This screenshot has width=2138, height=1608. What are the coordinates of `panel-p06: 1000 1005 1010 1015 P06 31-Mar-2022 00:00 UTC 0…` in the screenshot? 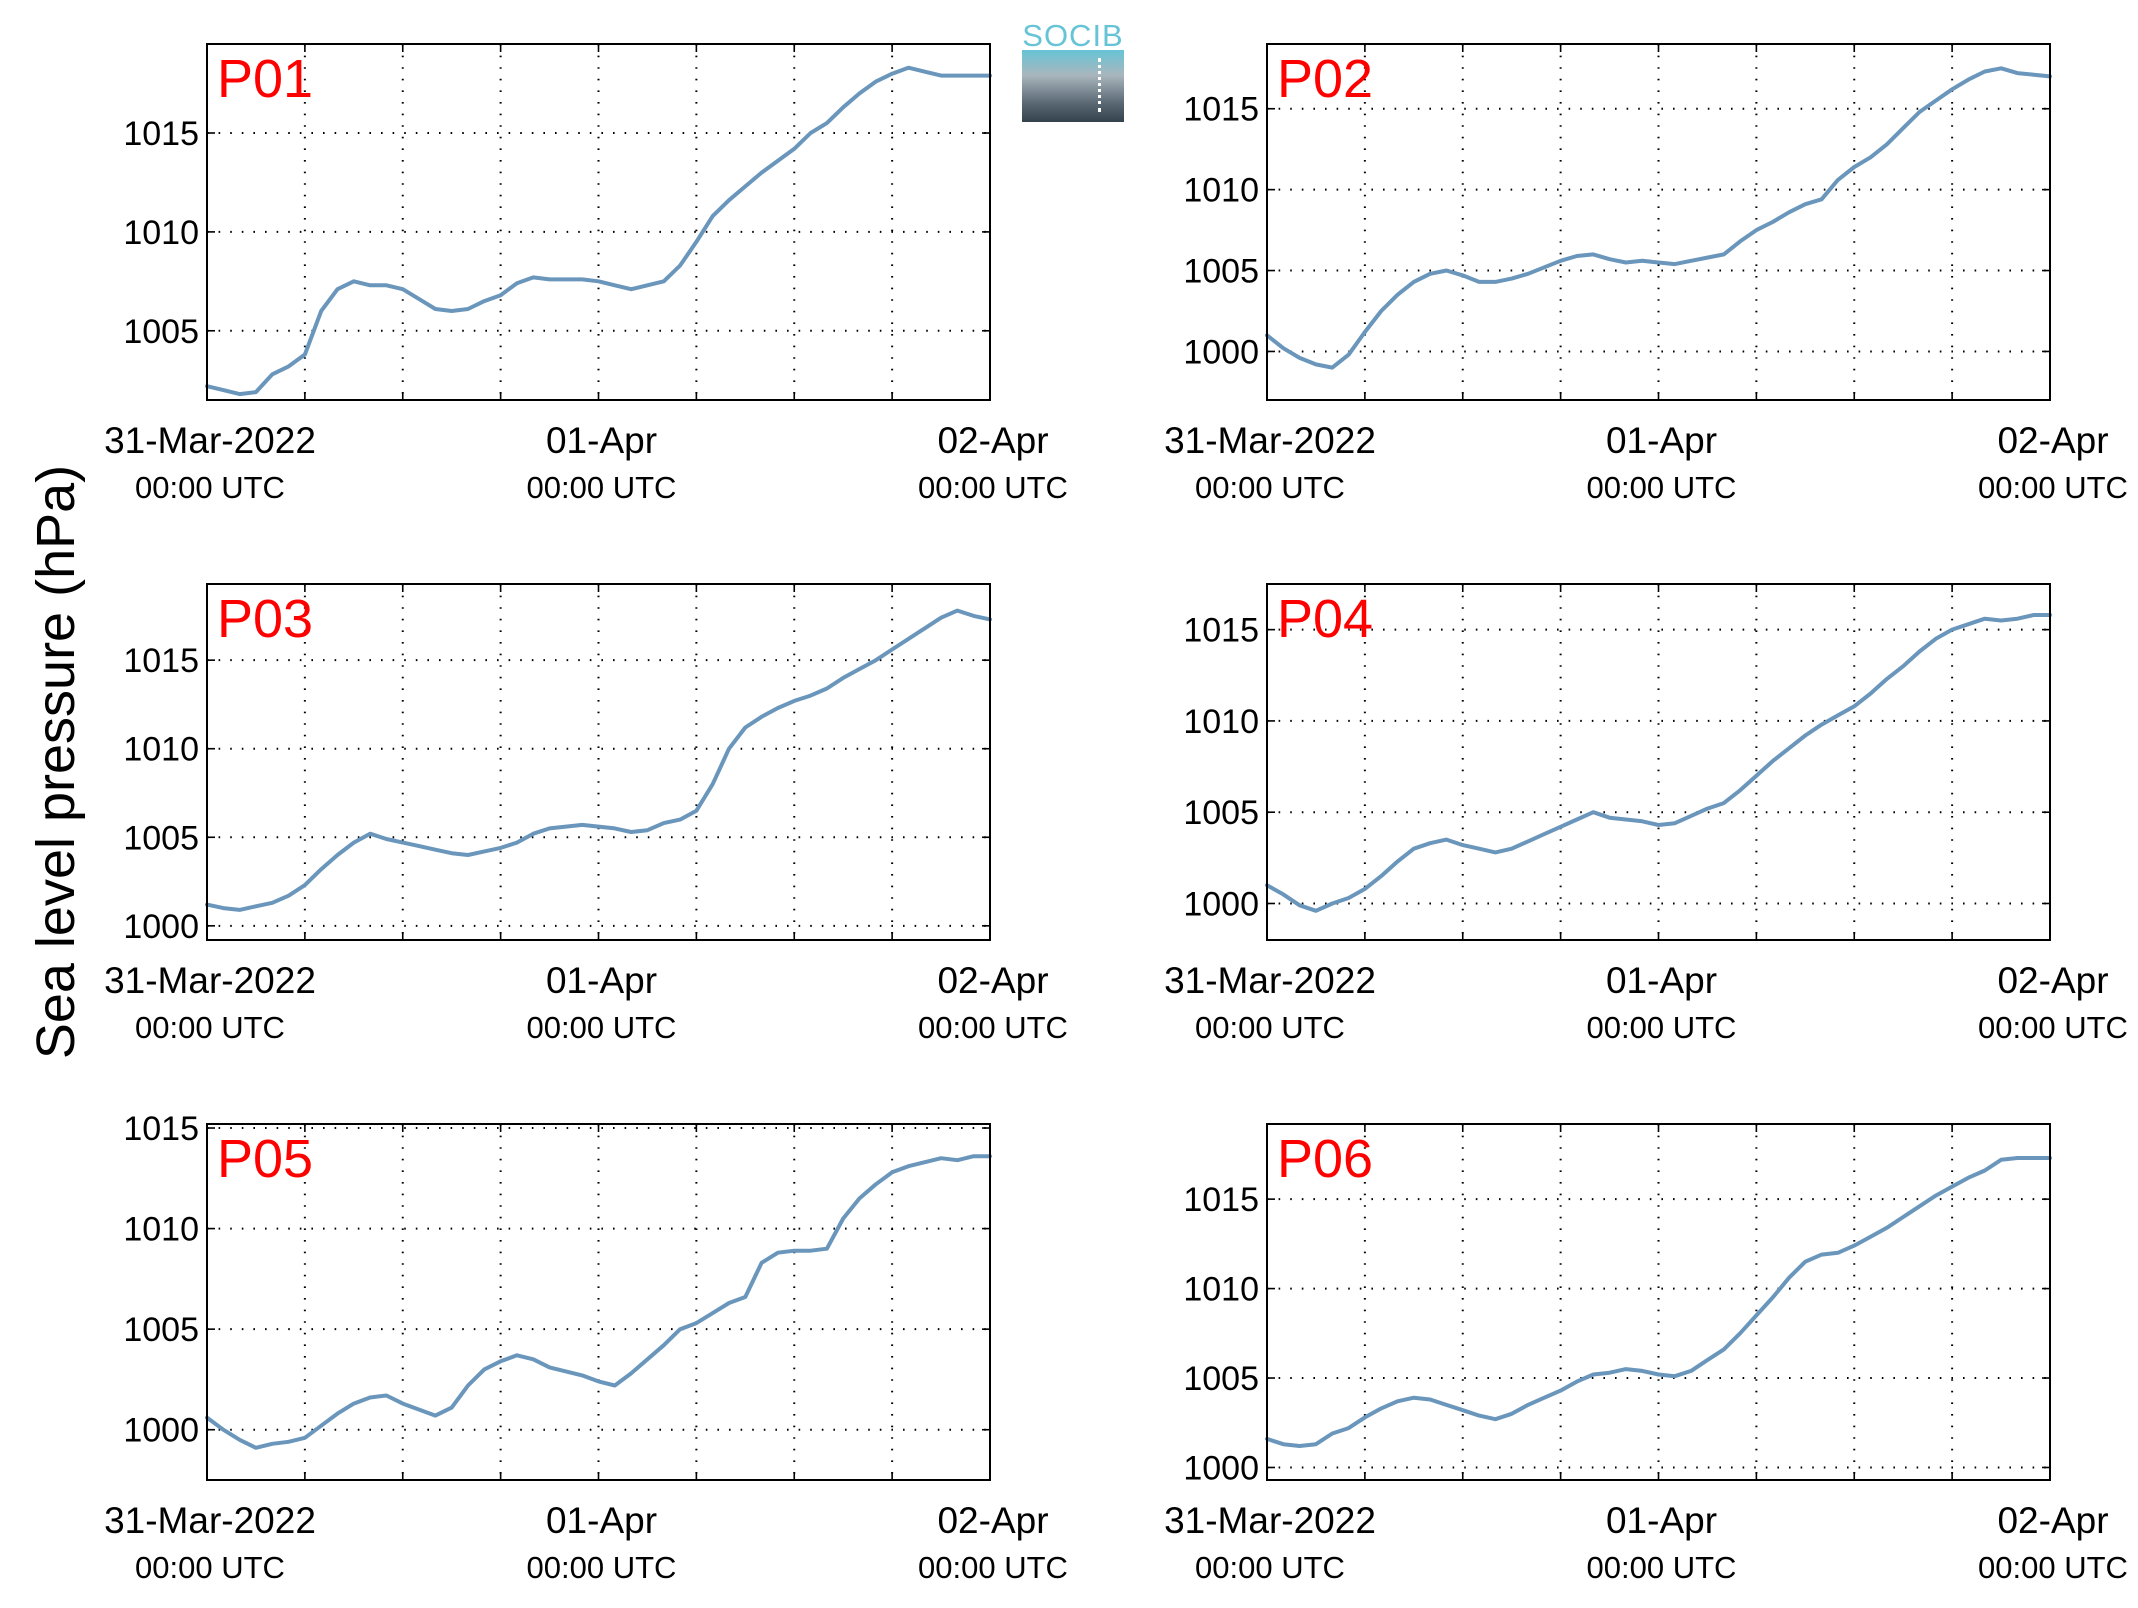 It's located at (1646, 1354).